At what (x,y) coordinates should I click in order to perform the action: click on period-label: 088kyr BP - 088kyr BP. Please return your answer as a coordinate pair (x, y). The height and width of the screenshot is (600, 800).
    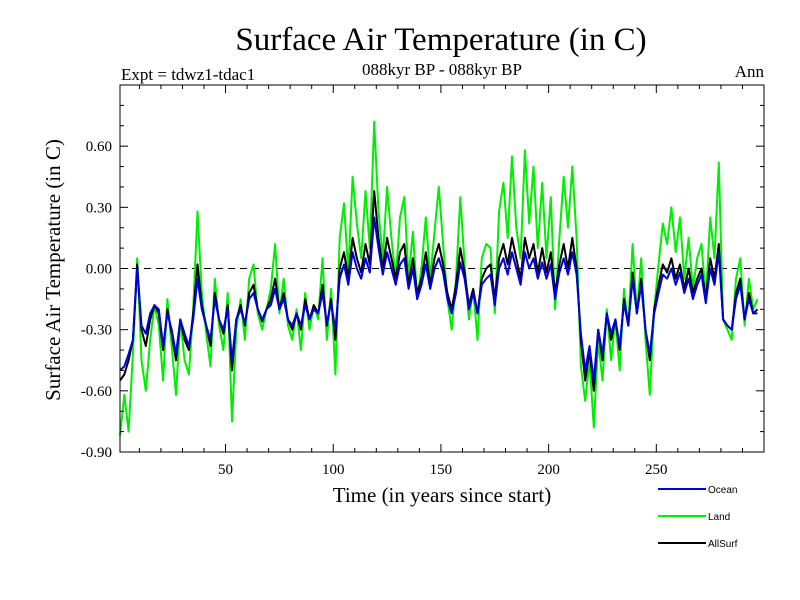
    Looking at the image, I should click on (442, 69).